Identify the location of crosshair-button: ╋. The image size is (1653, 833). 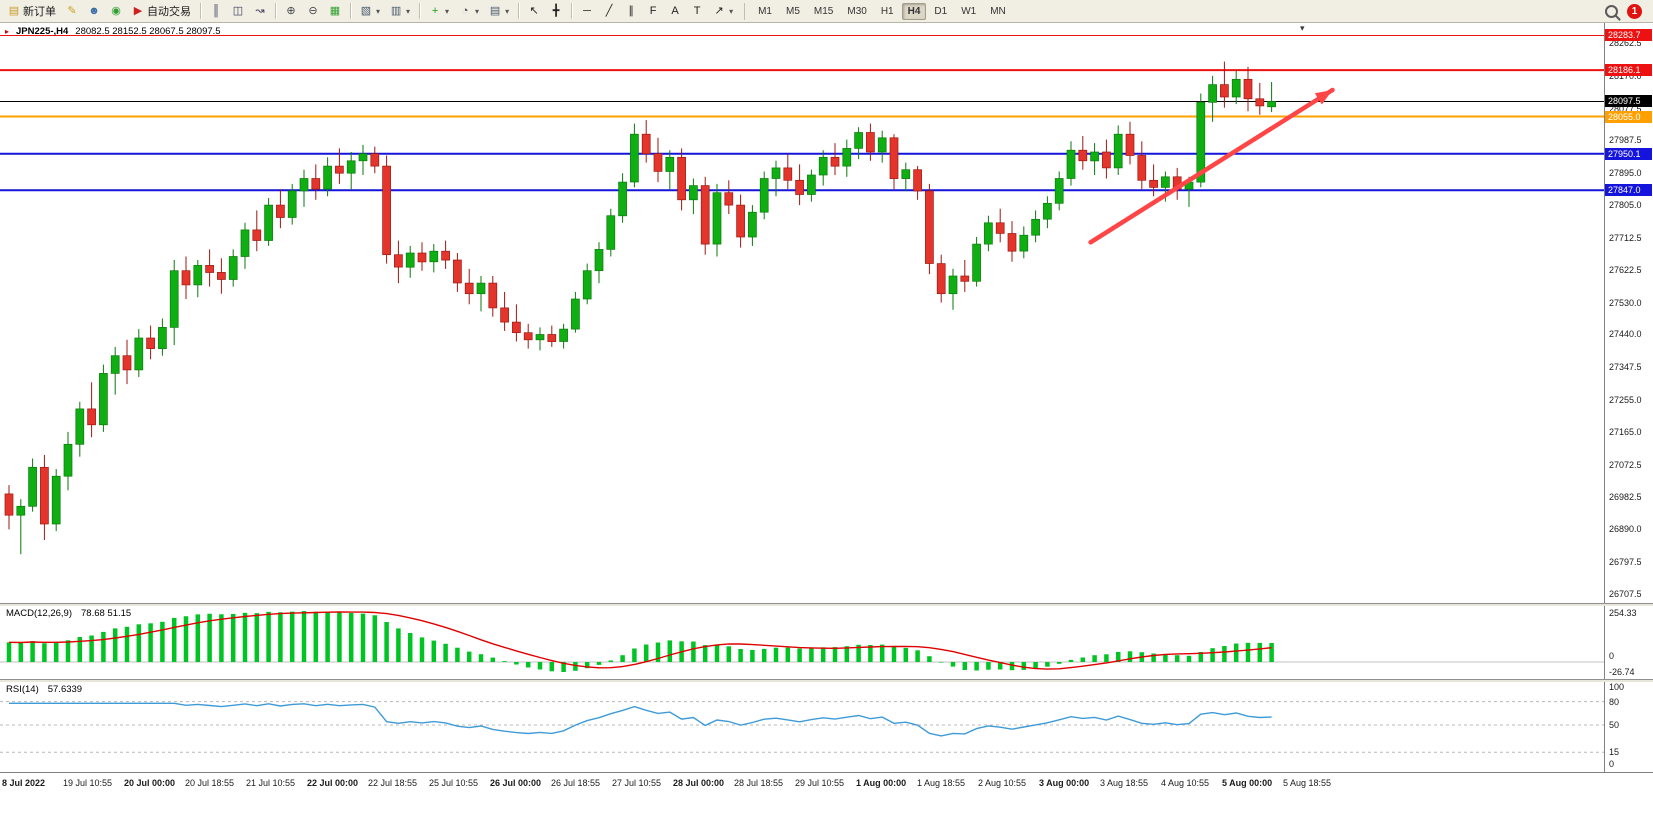
(556, 11).